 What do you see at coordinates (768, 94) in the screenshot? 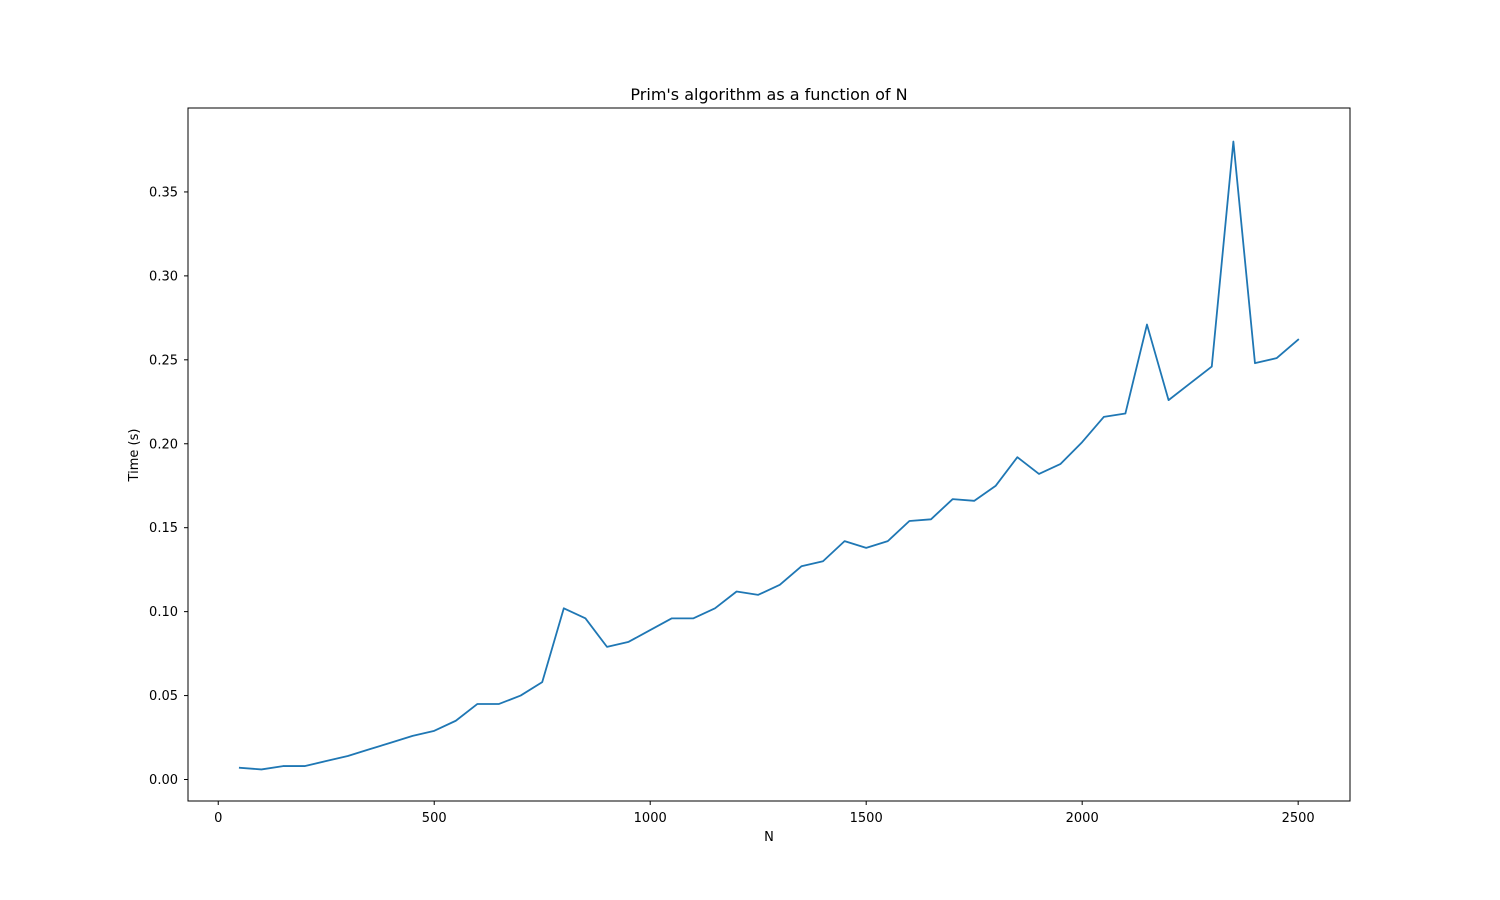
I see `chart-title: Prim's algorithm as a function of N` at bounding box center [768, 94].